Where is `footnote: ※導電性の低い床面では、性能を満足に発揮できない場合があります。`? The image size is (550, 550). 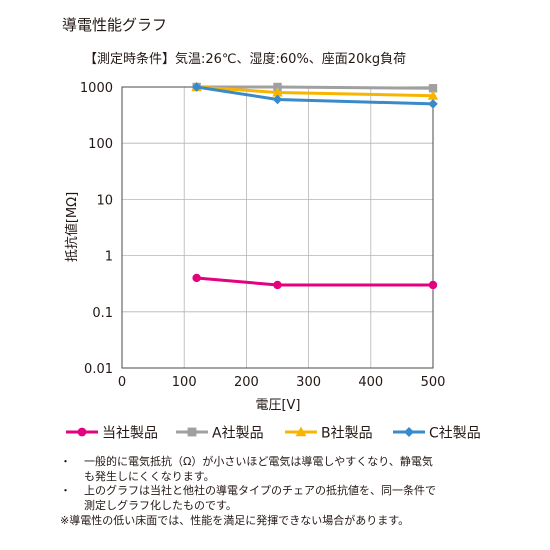
footnote: ※導電性の低い床面では、性能を満足に発揮できない場合があります。 is located at coordinates (235, 520).